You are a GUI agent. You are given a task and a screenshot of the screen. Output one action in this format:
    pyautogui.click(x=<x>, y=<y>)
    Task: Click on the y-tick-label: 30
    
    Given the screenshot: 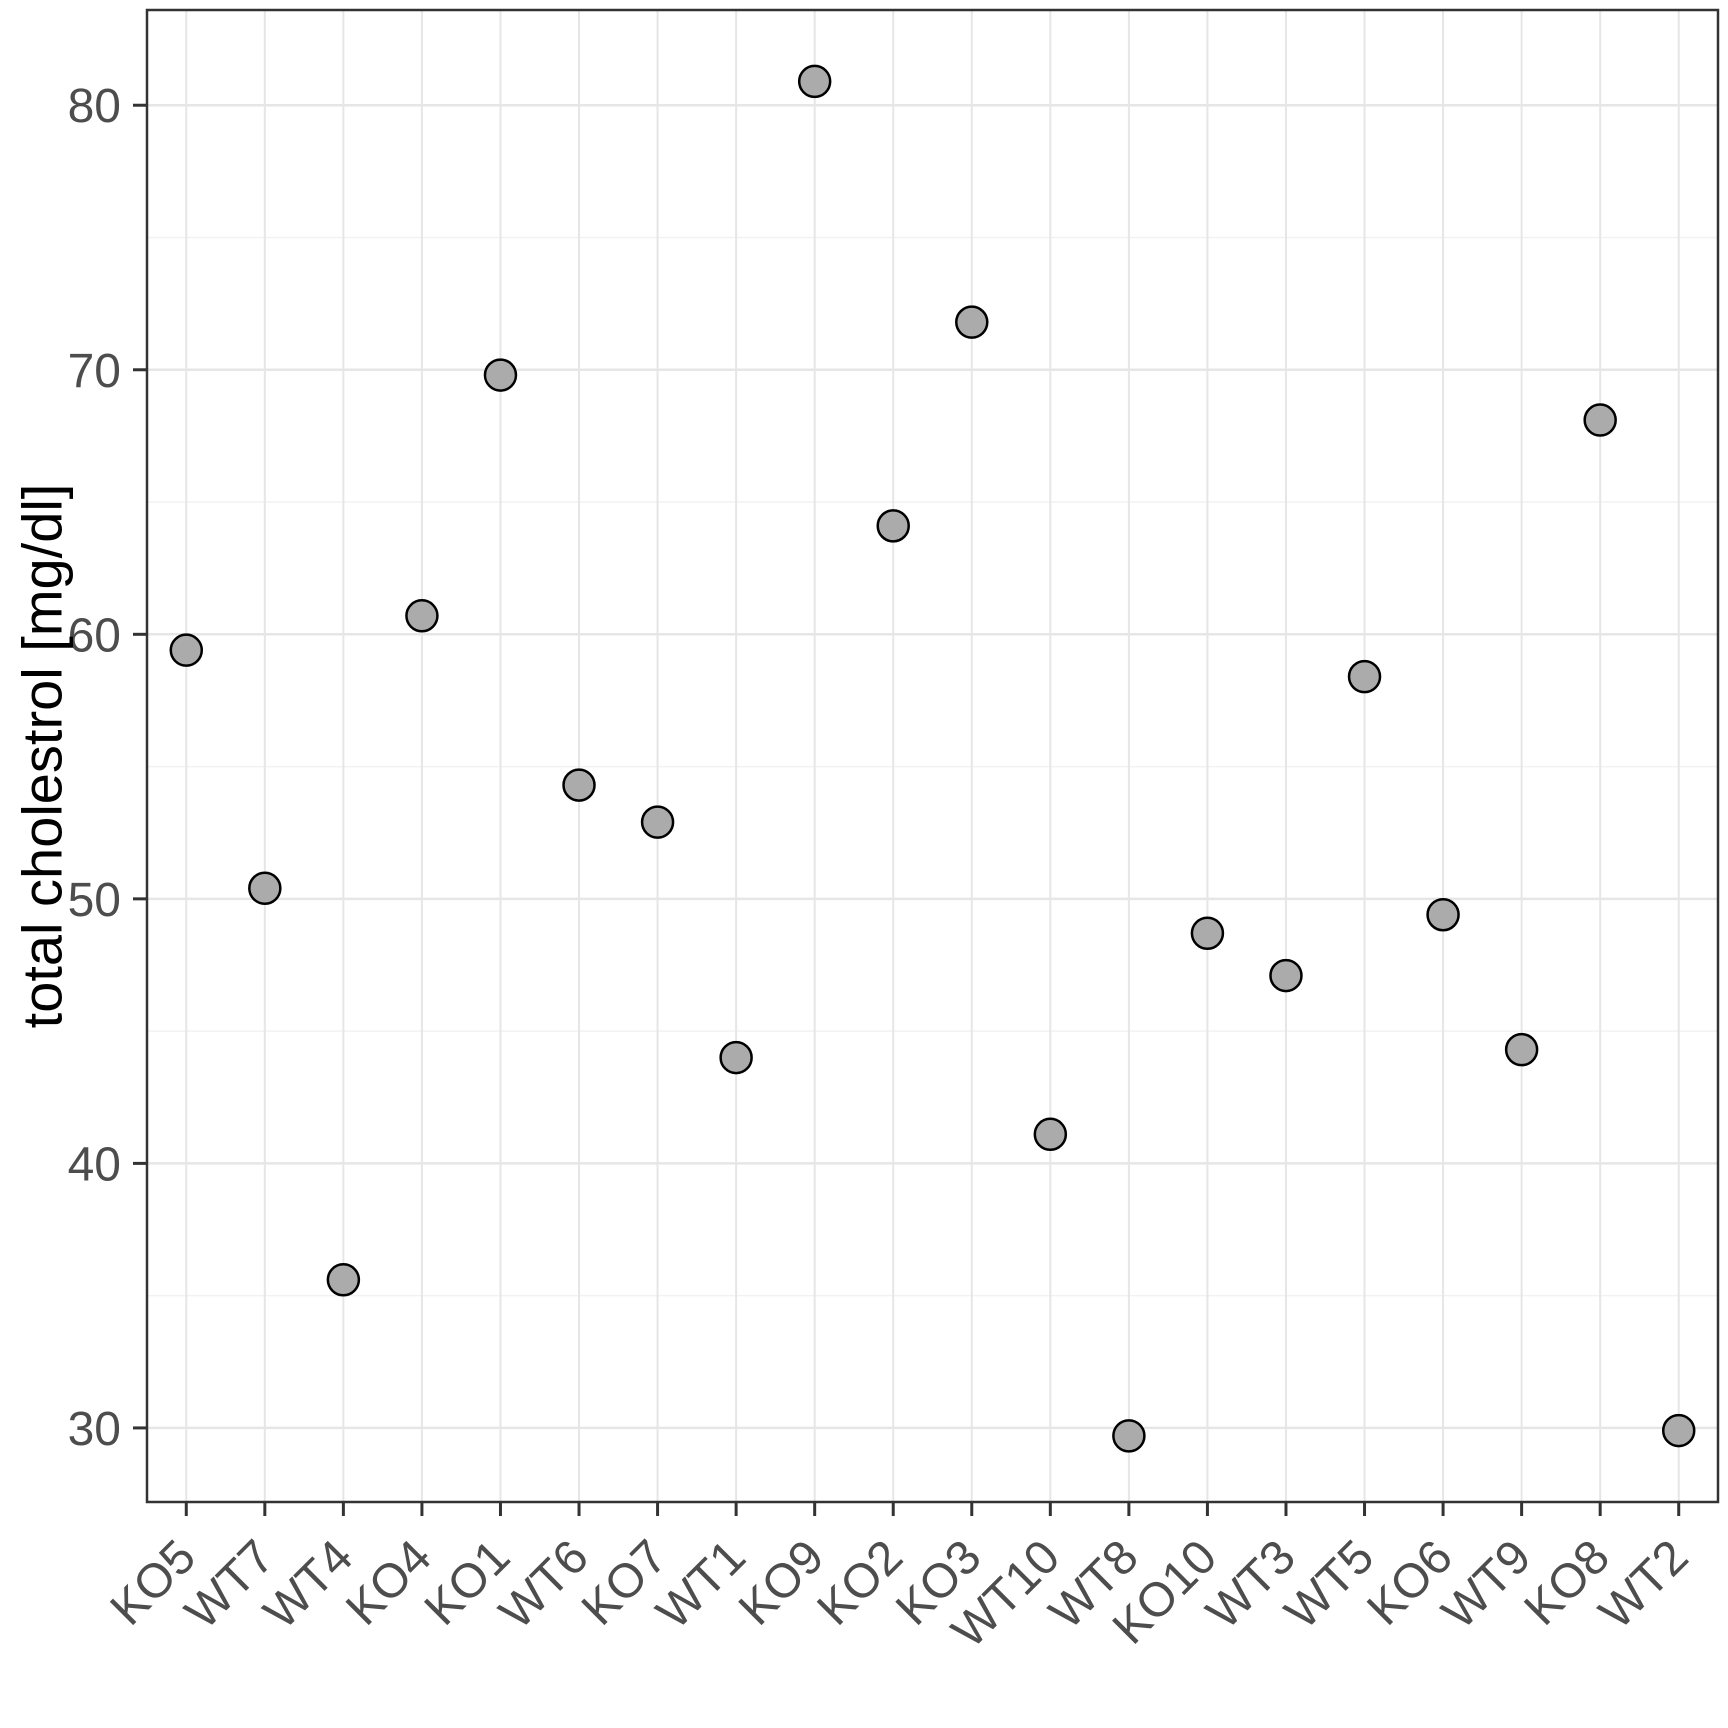 What is the action you would take?
    pyautogui.click(x=94, y=1429)
    